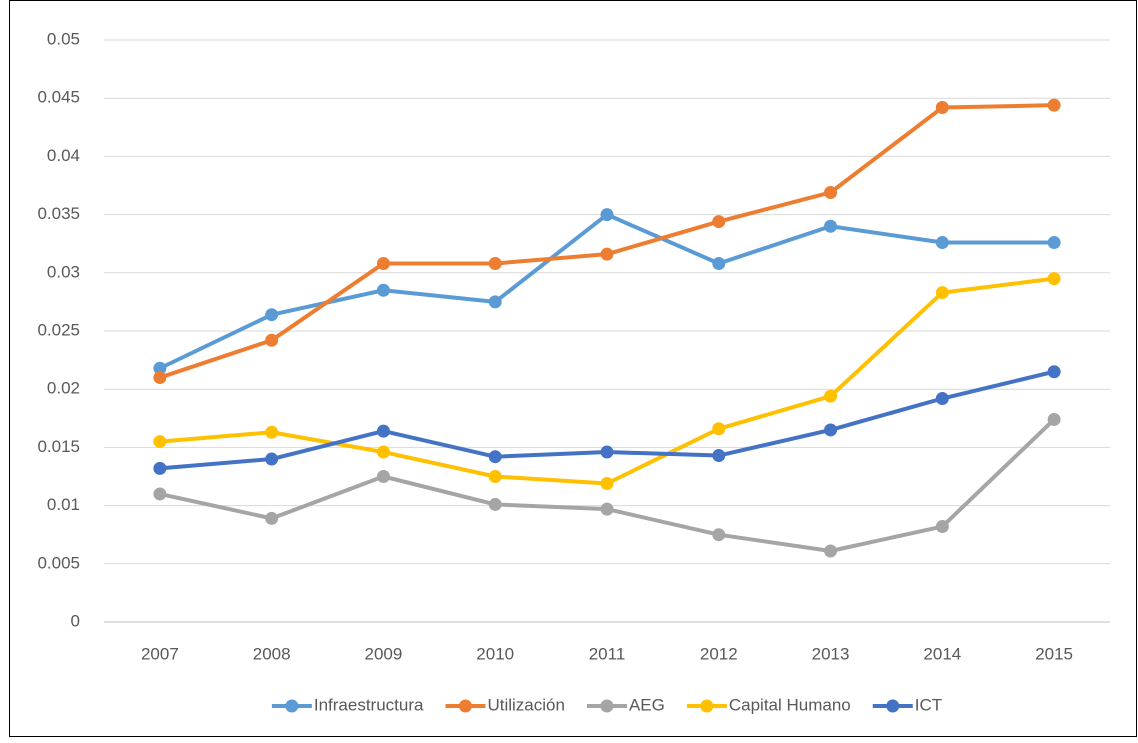 The width and height of the screenshot is (1138, 743). Describe the element at coordinates (495, 653) in the screenshot. I see `x-tick-label: 2010` at that location.